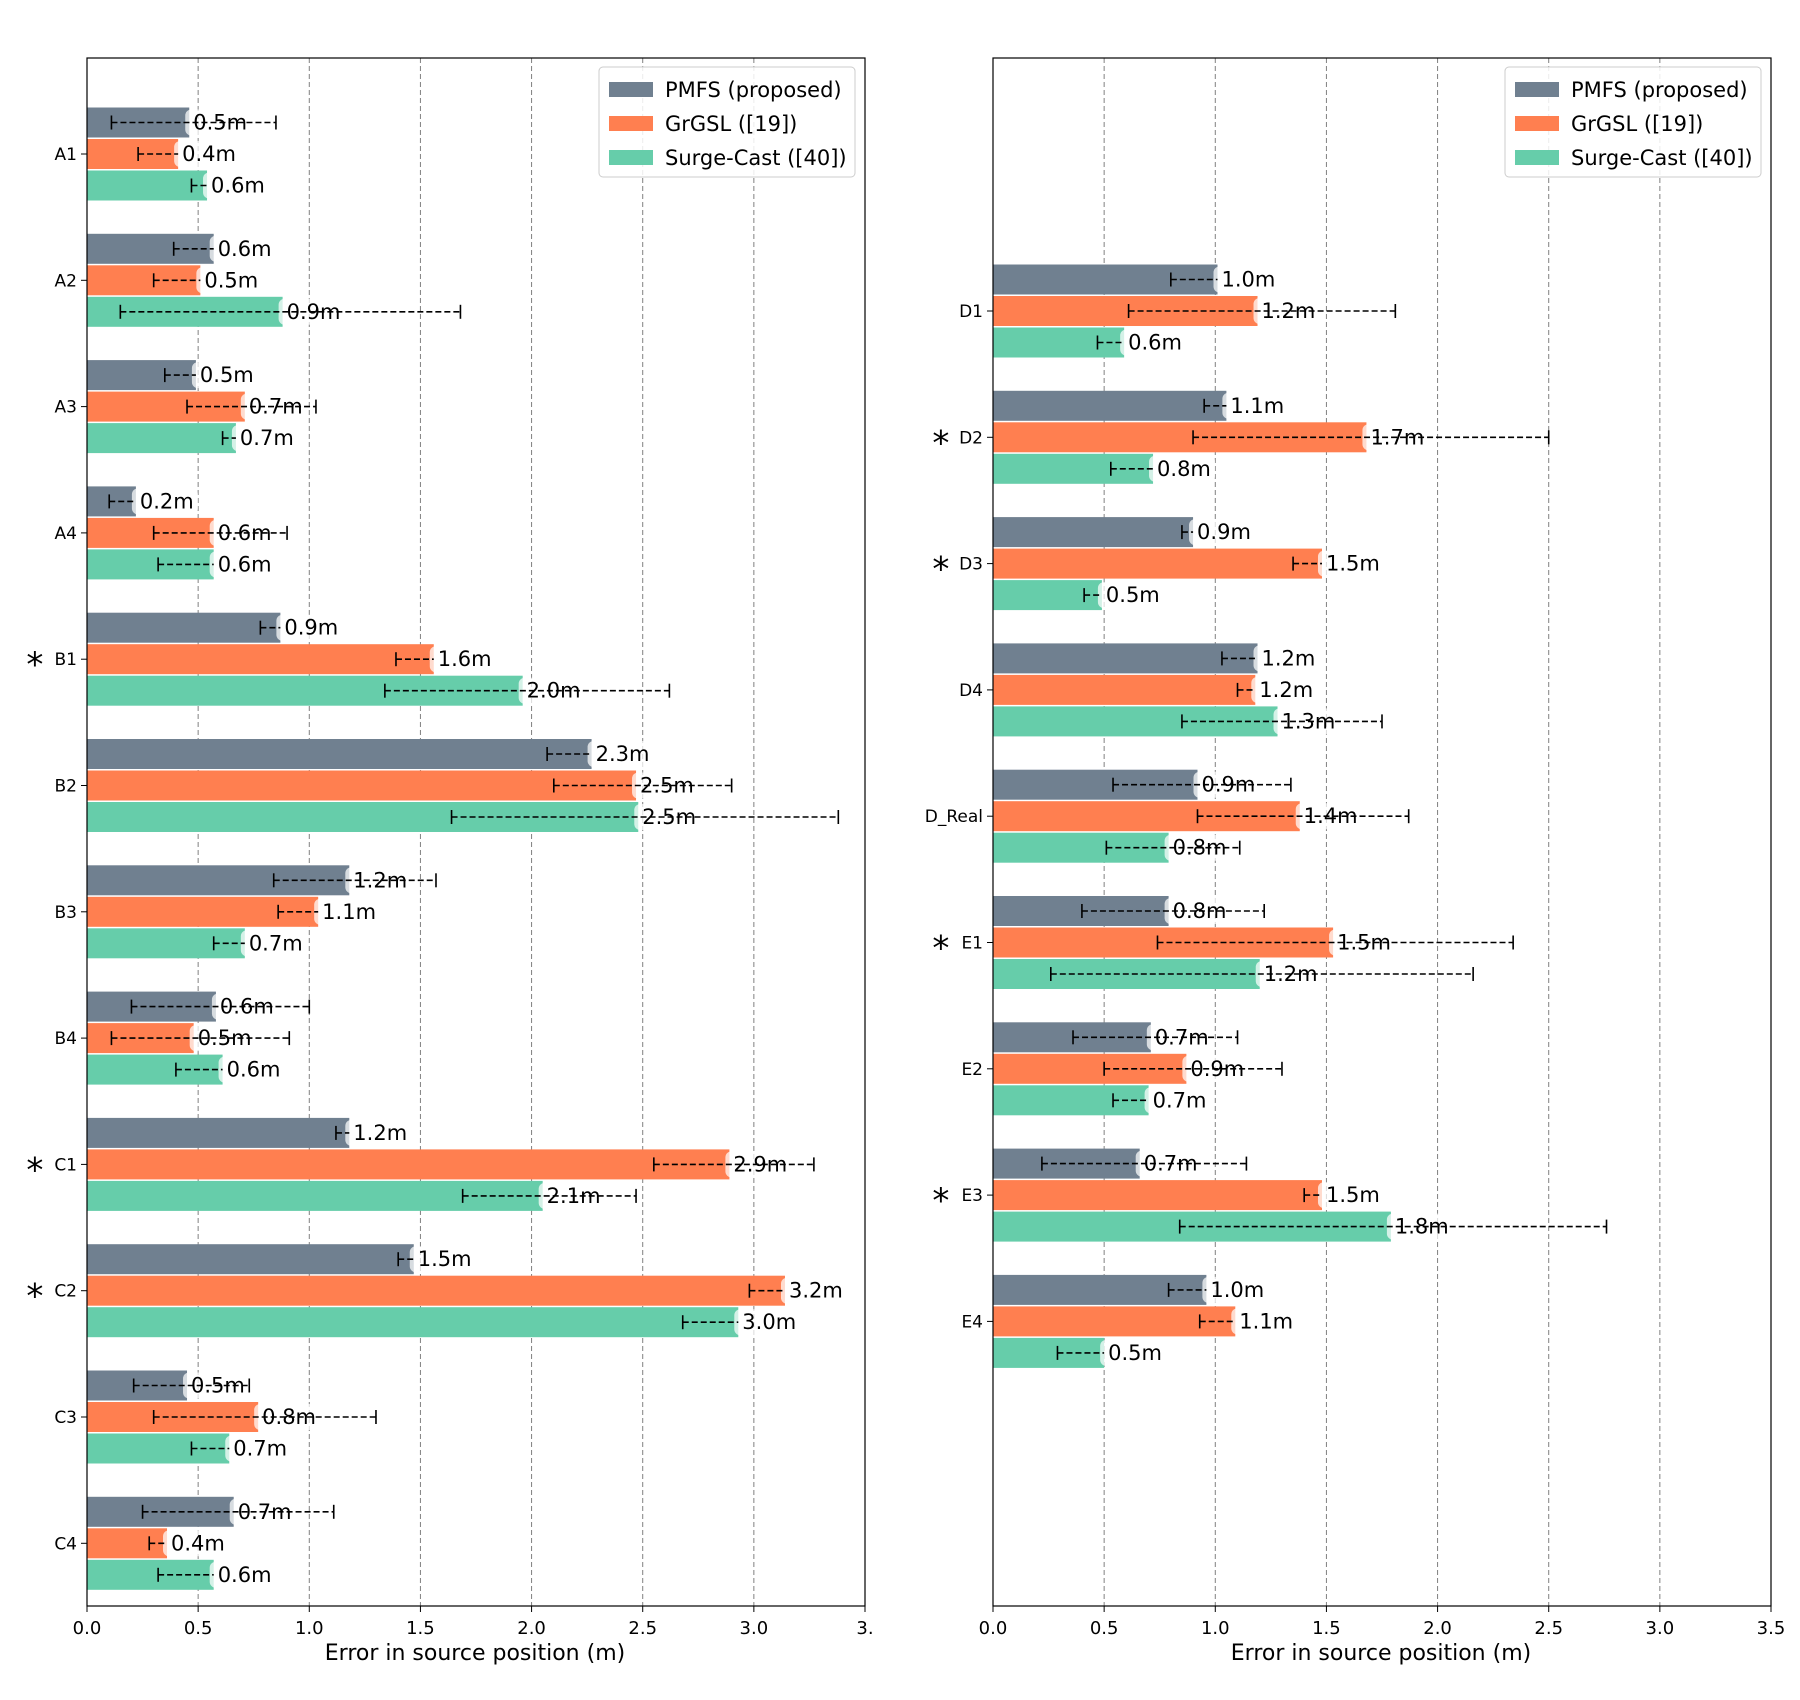 This screenshot has height=1700, width=1800. What do you see at coordinates (166, 943) in the screenshot?
I see `bar-surge-cast-40-b3` at bounding box center [166, 943].